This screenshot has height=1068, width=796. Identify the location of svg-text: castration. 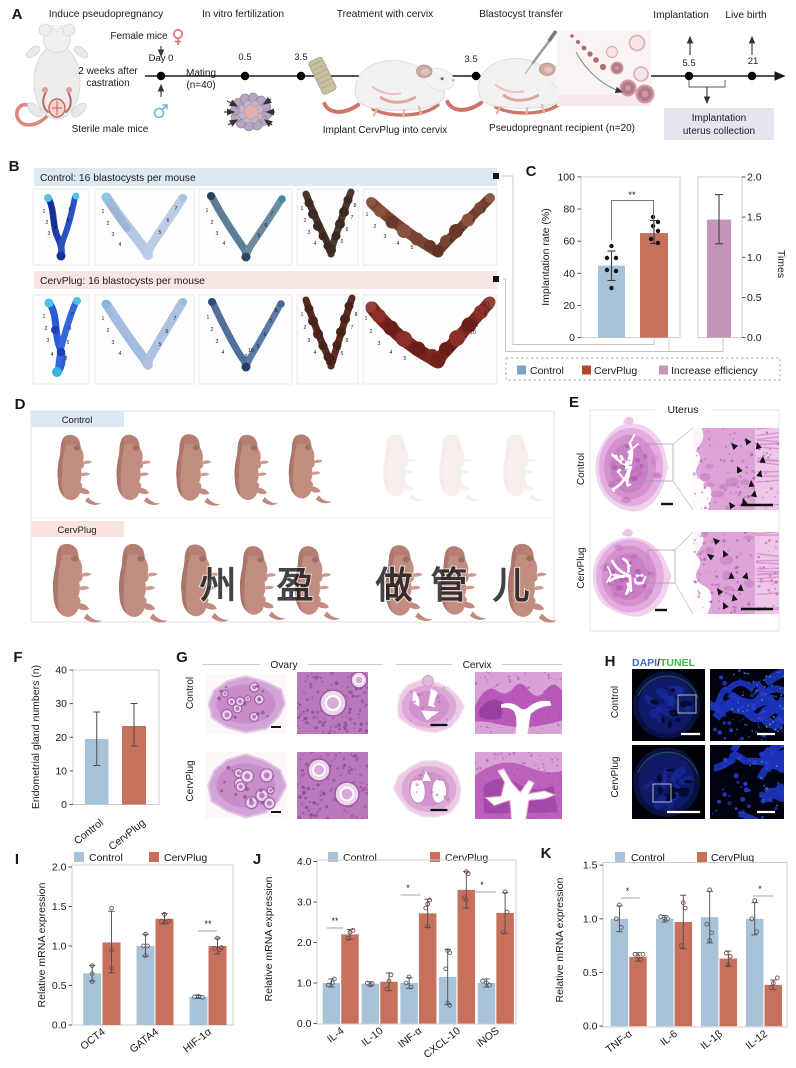
(107, 83).